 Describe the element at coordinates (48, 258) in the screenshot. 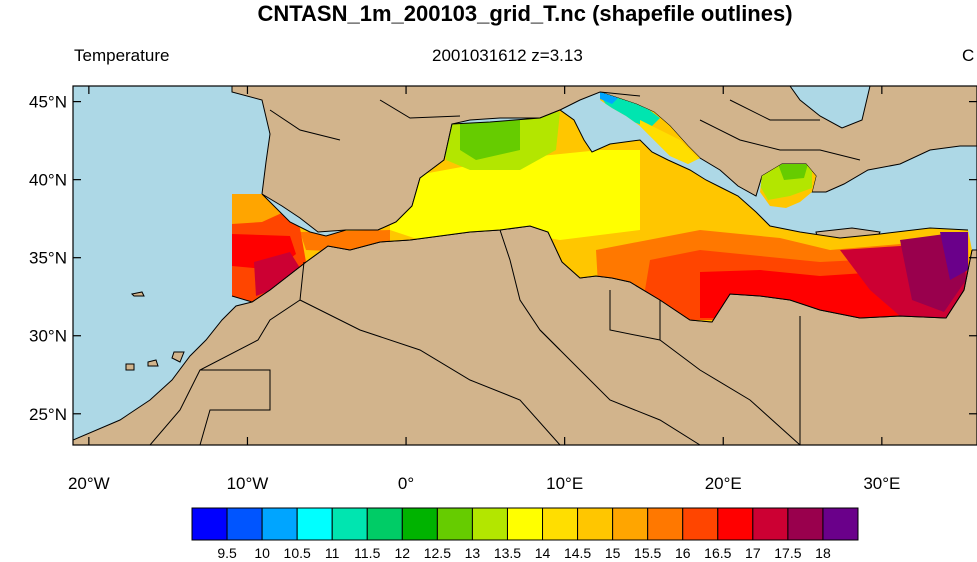

I see `lat-tick-label: 35°N` at that location.